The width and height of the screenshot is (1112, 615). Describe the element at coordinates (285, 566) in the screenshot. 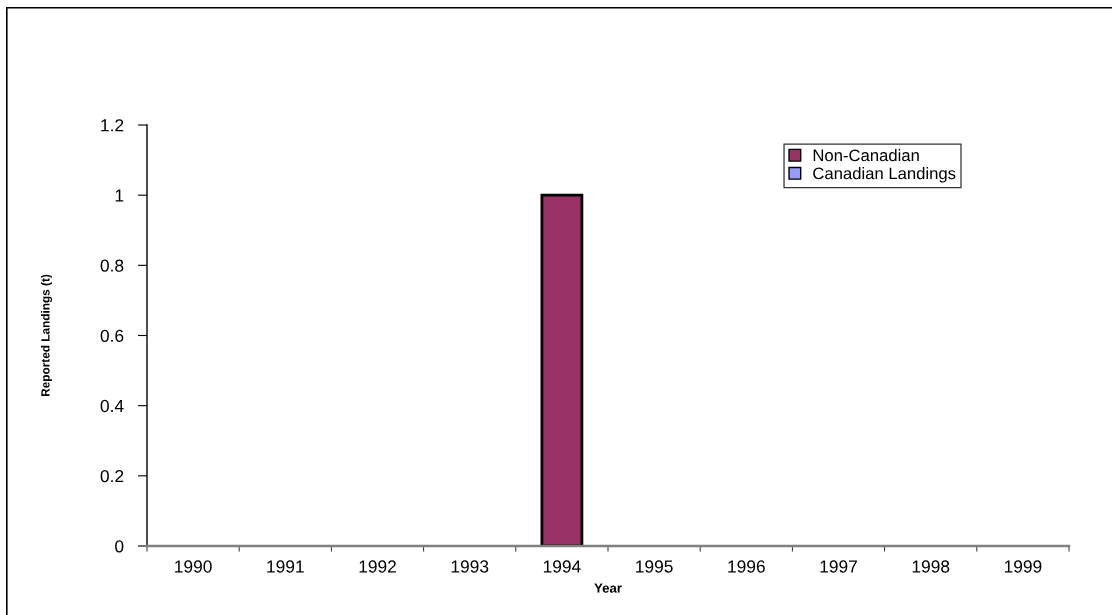

I see `x-tick-label: 1991` at that location.